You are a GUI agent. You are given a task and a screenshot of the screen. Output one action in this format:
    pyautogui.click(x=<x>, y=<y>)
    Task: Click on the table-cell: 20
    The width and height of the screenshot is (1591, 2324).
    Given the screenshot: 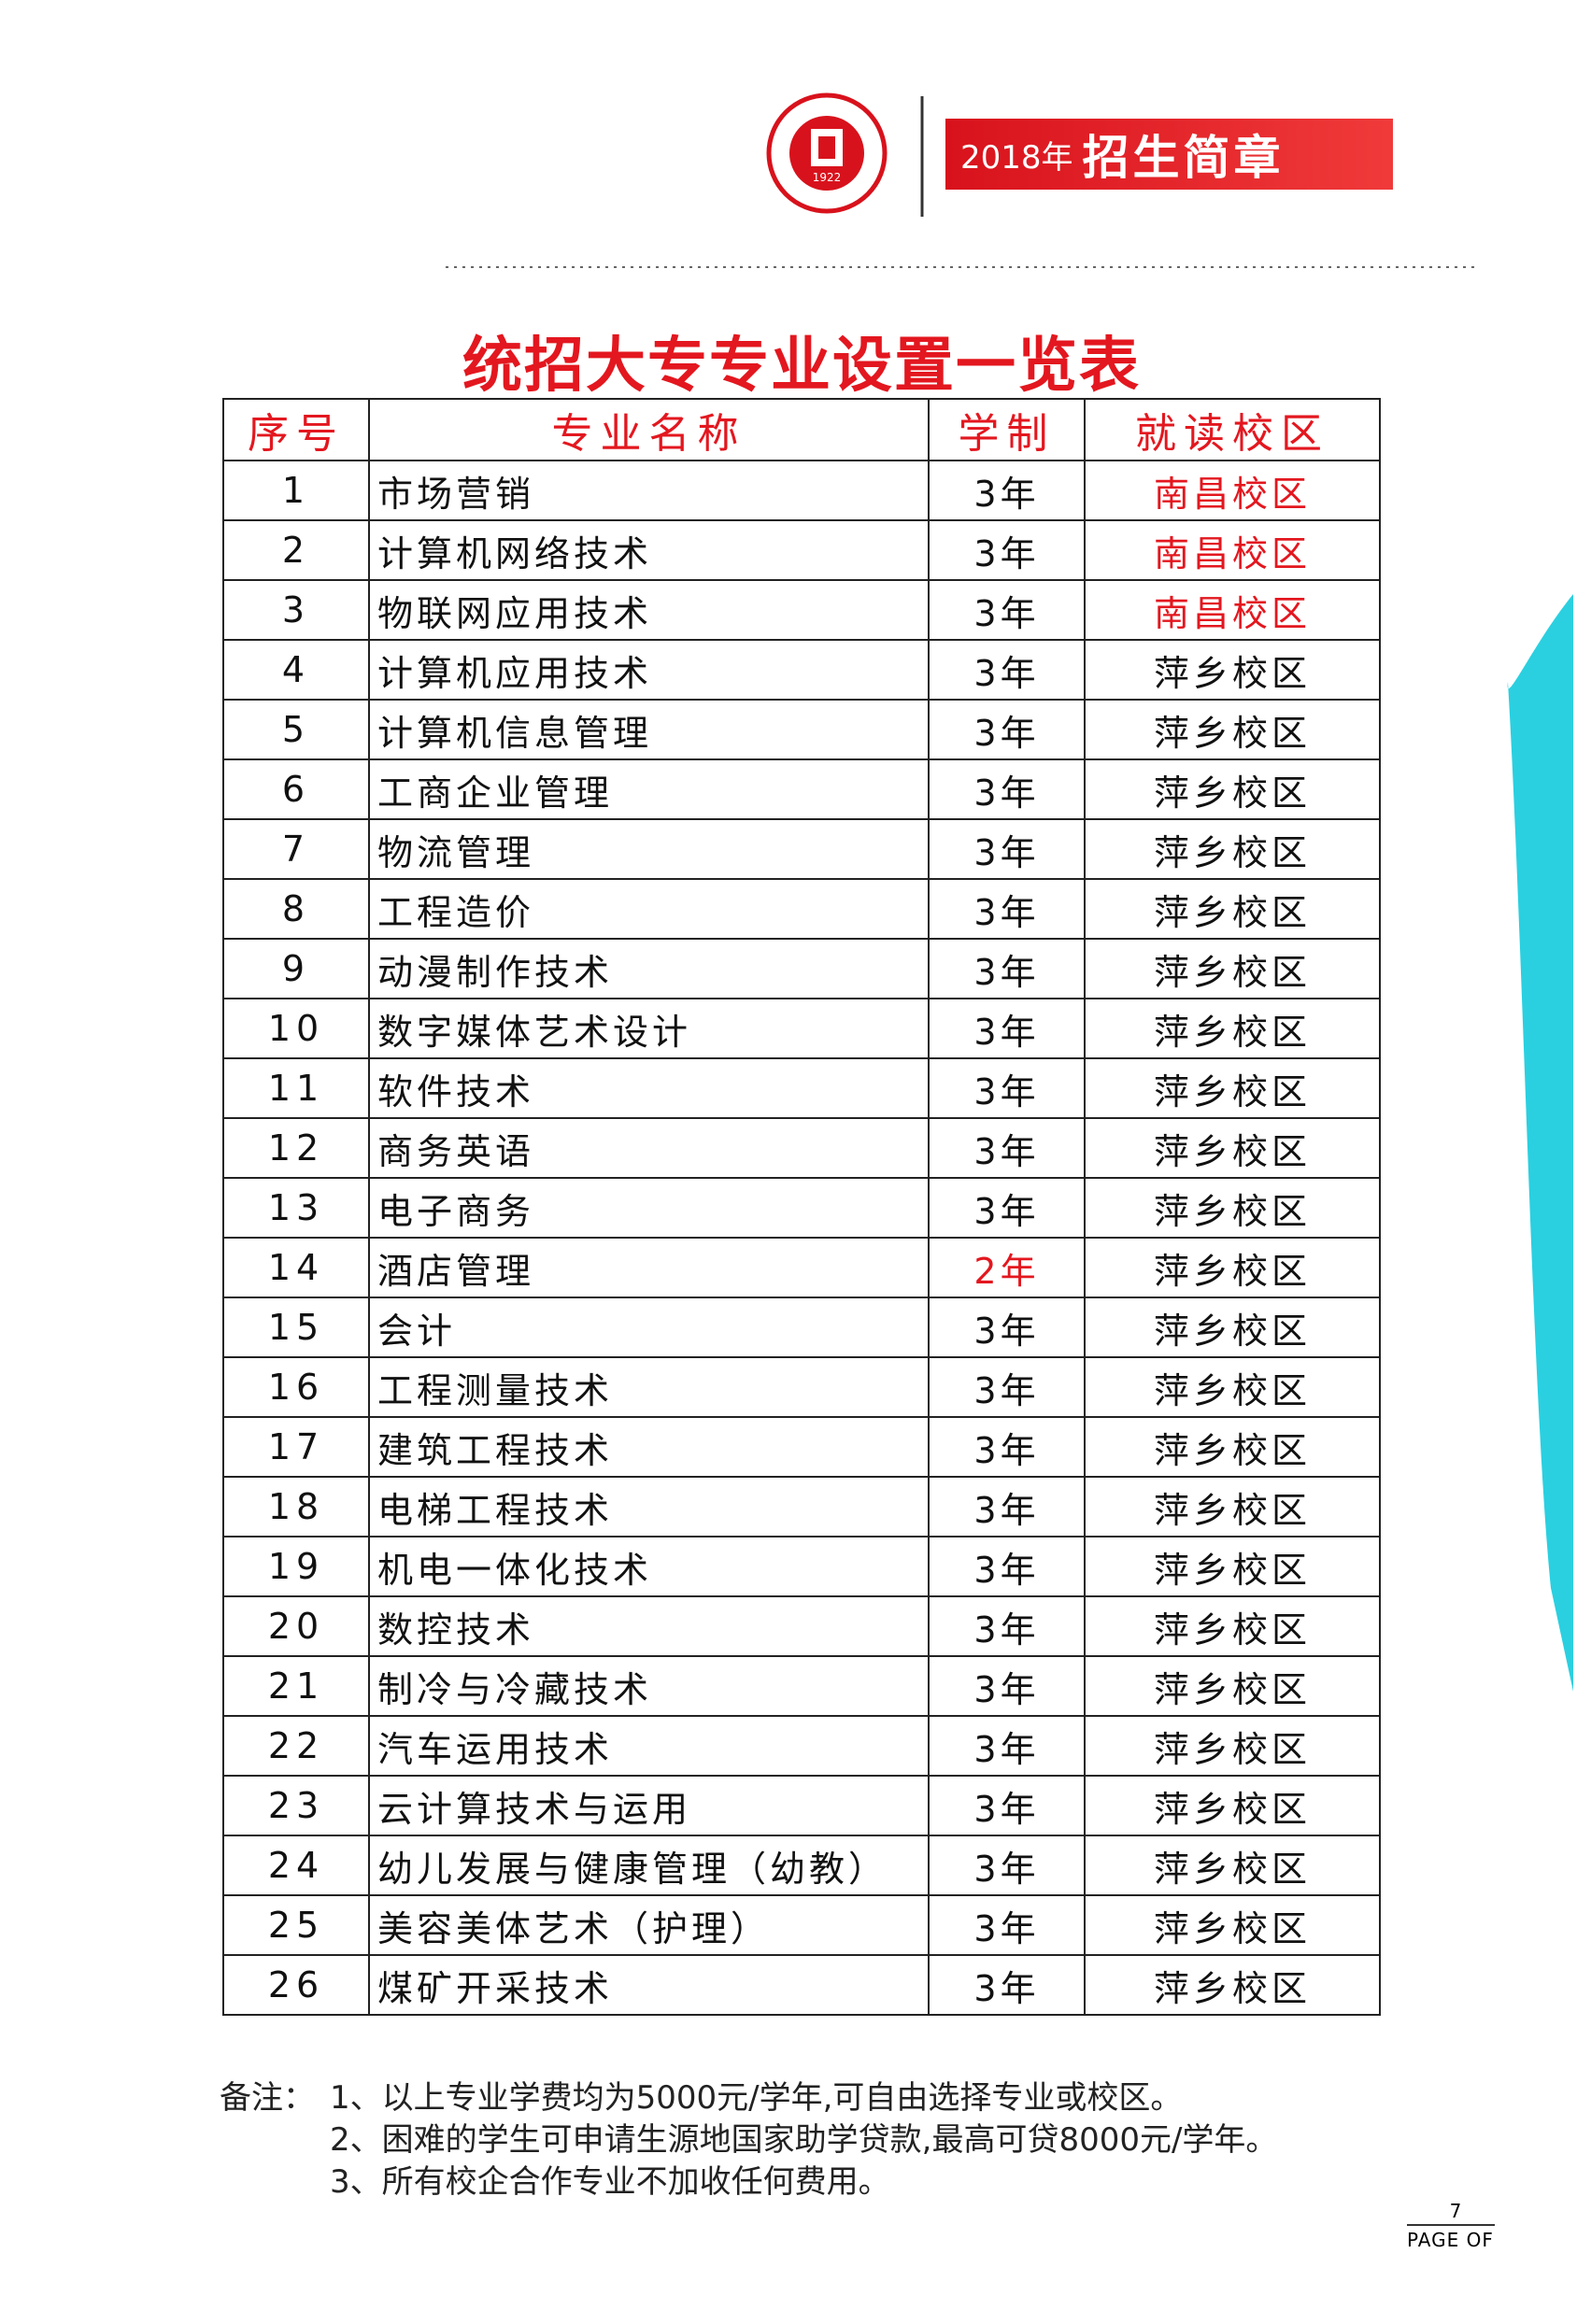 What is the action you would take?
    pyautogui.click(x=296, y=1626)
    